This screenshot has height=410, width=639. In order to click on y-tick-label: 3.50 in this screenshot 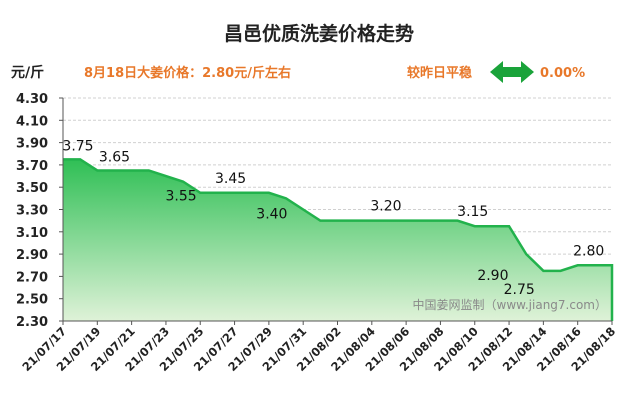, I will do `click(32, 188)`.